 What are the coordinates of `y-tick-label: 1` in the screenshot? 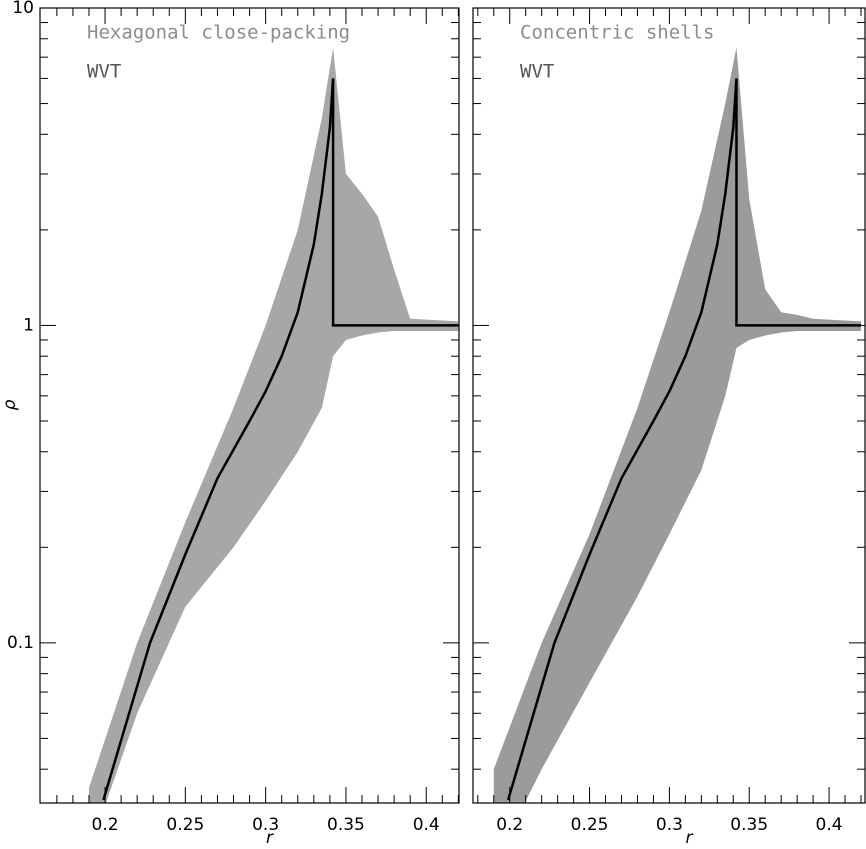 It's located at (28, 325).